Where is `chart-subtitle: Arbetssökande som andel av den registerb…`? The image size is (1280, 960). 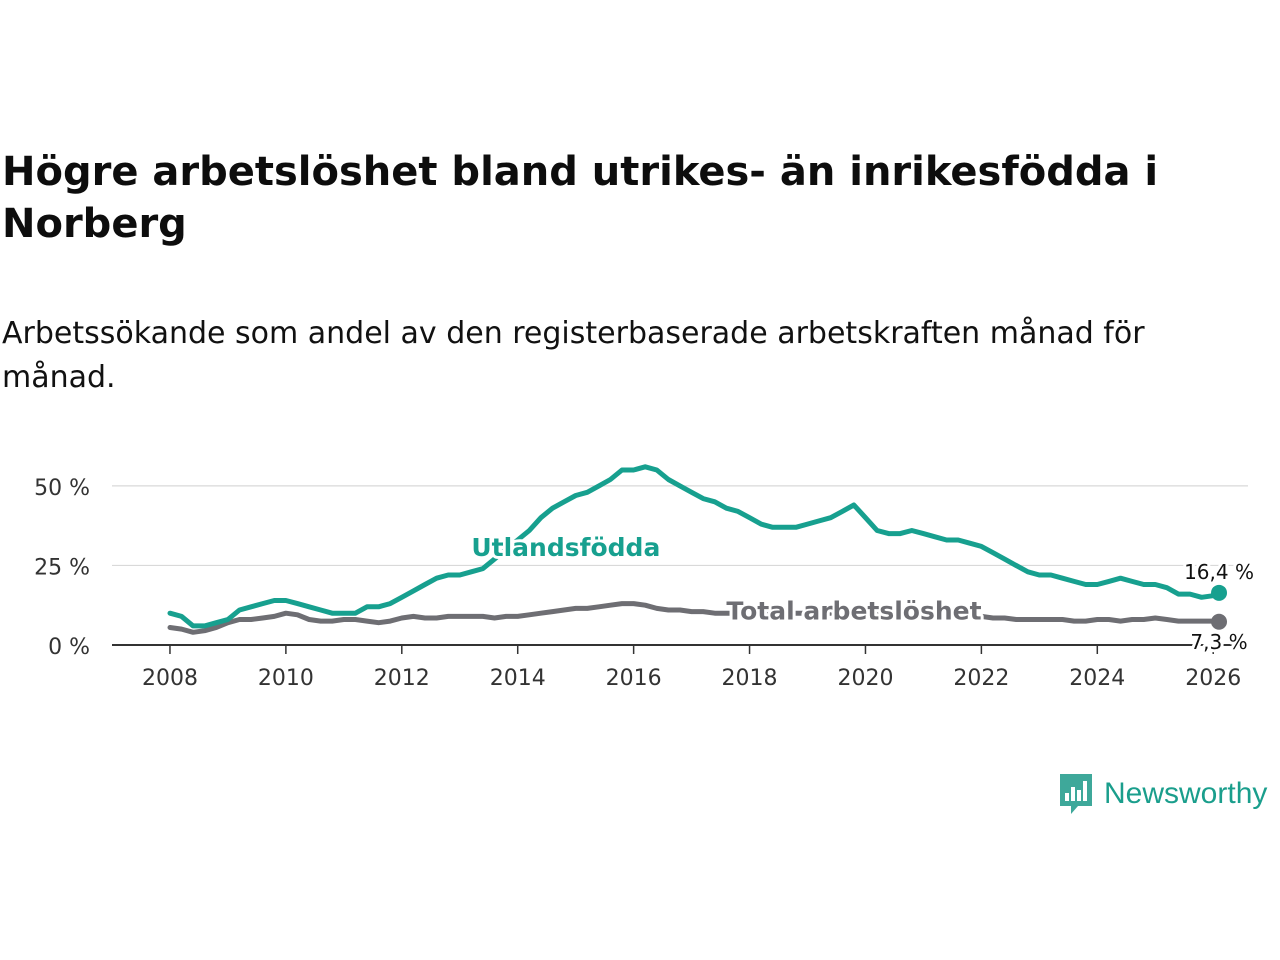
chart-subtitle: Arbetssökande som andel av den registerb… is located at coordinates (573, 355).